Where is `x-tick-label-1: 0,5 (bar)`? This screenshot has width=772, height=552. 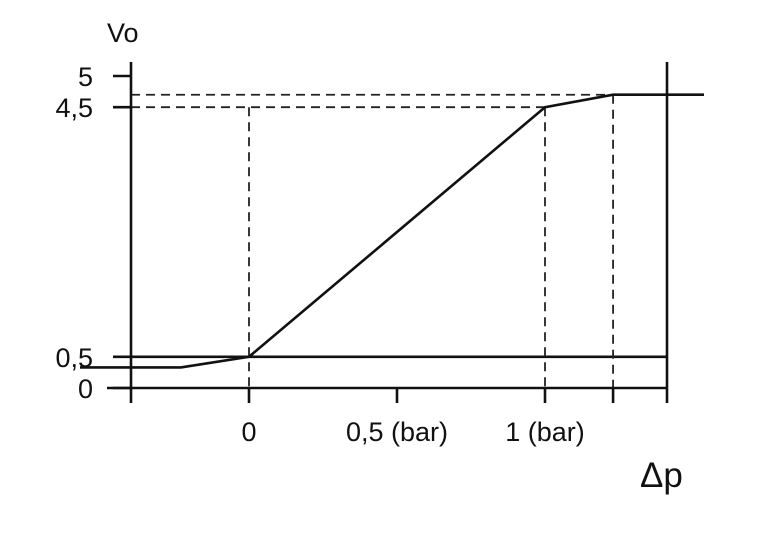
x-tick-label-1: 0,5 (bar) is located at coordinates (397, 432).